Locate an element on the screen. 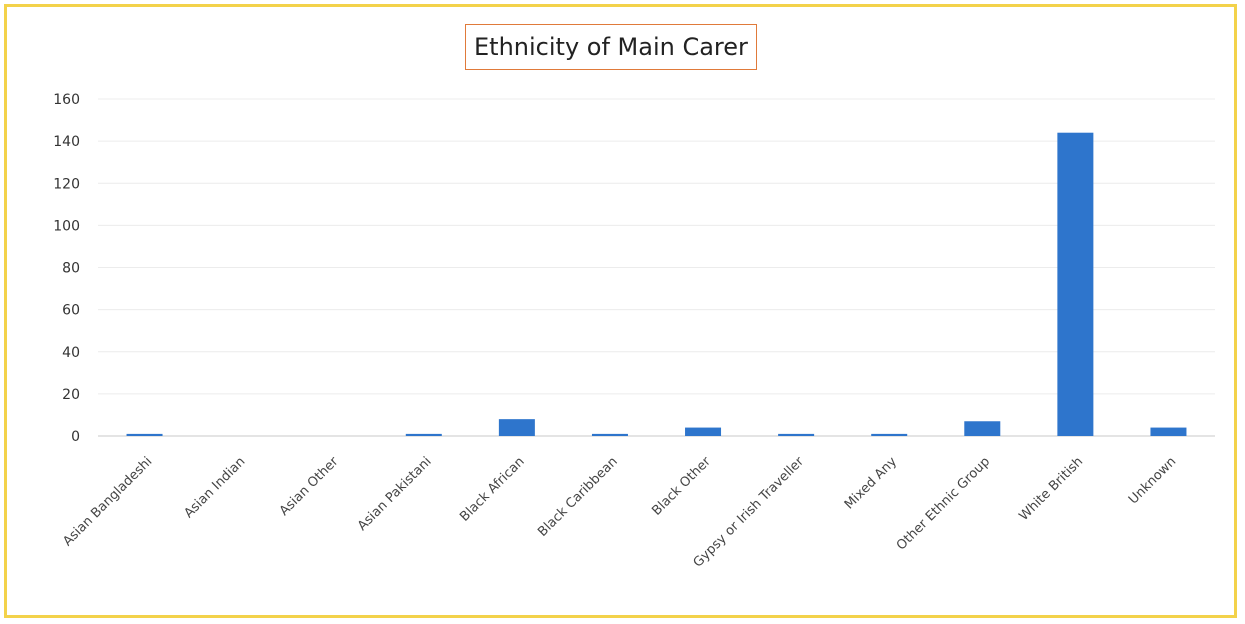 The width and height of the screenshot is (1245, 624). y-tick-label: 140 is located at coordinates (66, 142).